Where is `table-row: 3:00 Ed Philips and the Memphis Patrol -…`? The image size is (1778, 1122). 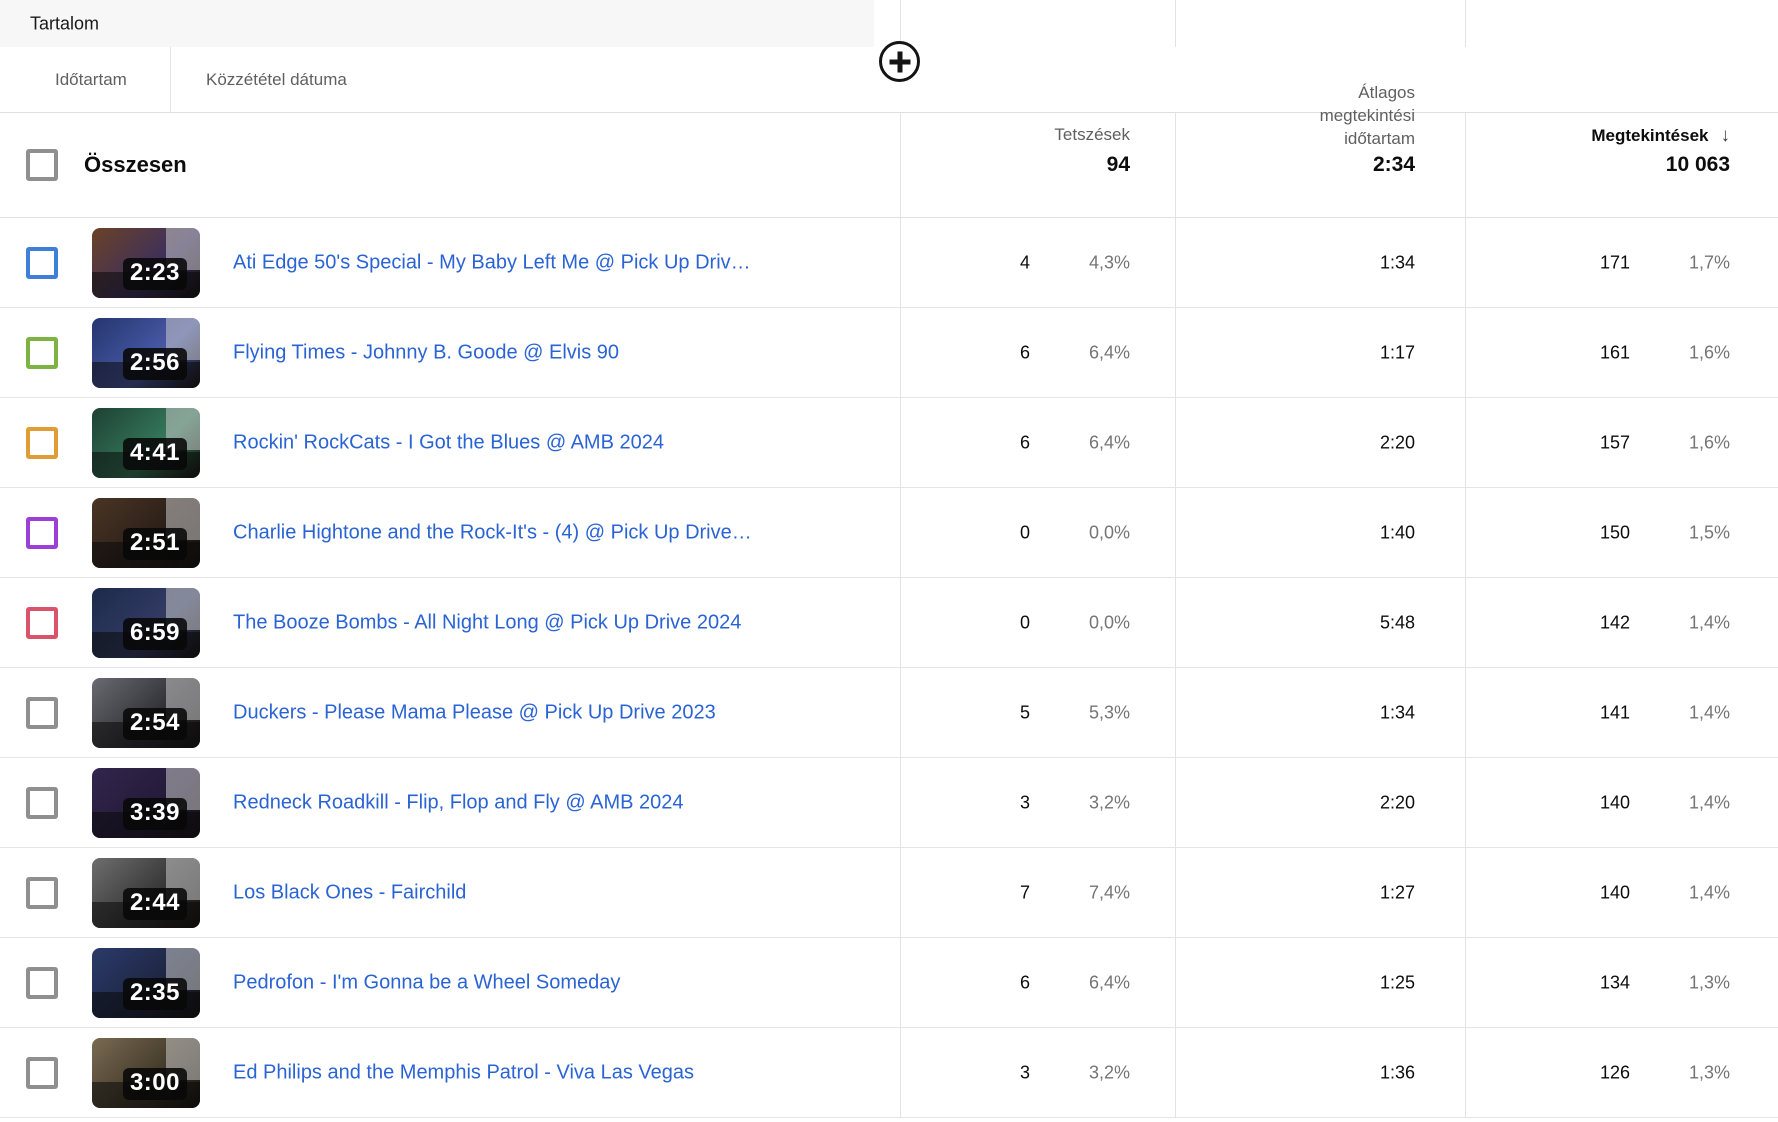
table-row: 3:00 Ed Philips and the Memphis Patrol -… is located at coordinates (889, 1073).